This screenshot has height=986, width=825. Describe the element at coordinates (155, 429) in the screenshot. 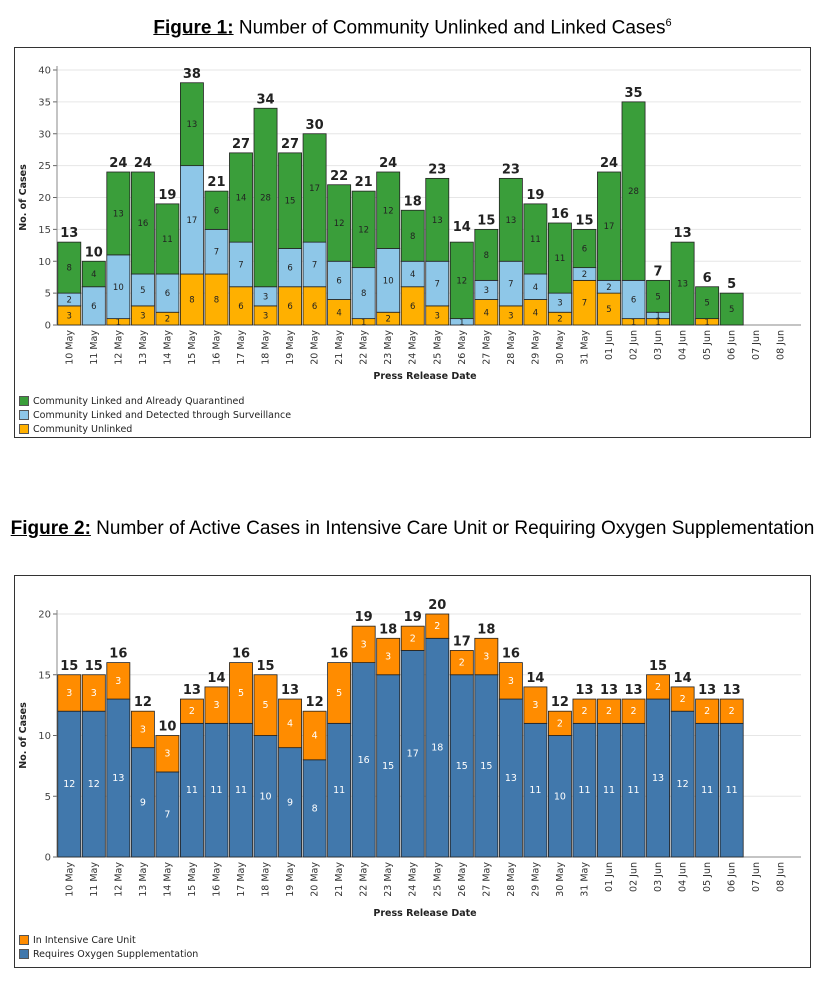

I see `legend-item: Community Unlinked` at that location.